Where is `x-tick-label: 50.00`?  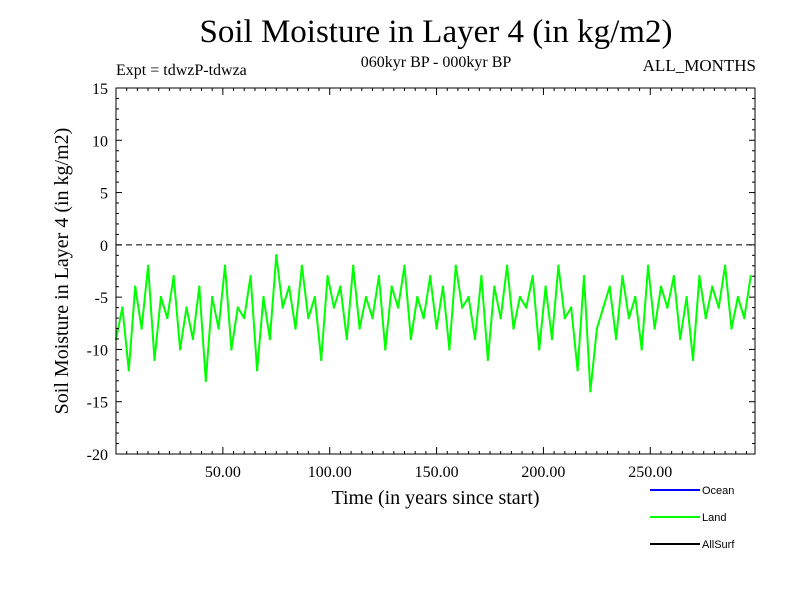 x-tick-label: 50.00 is located at coordinates (223, 472).